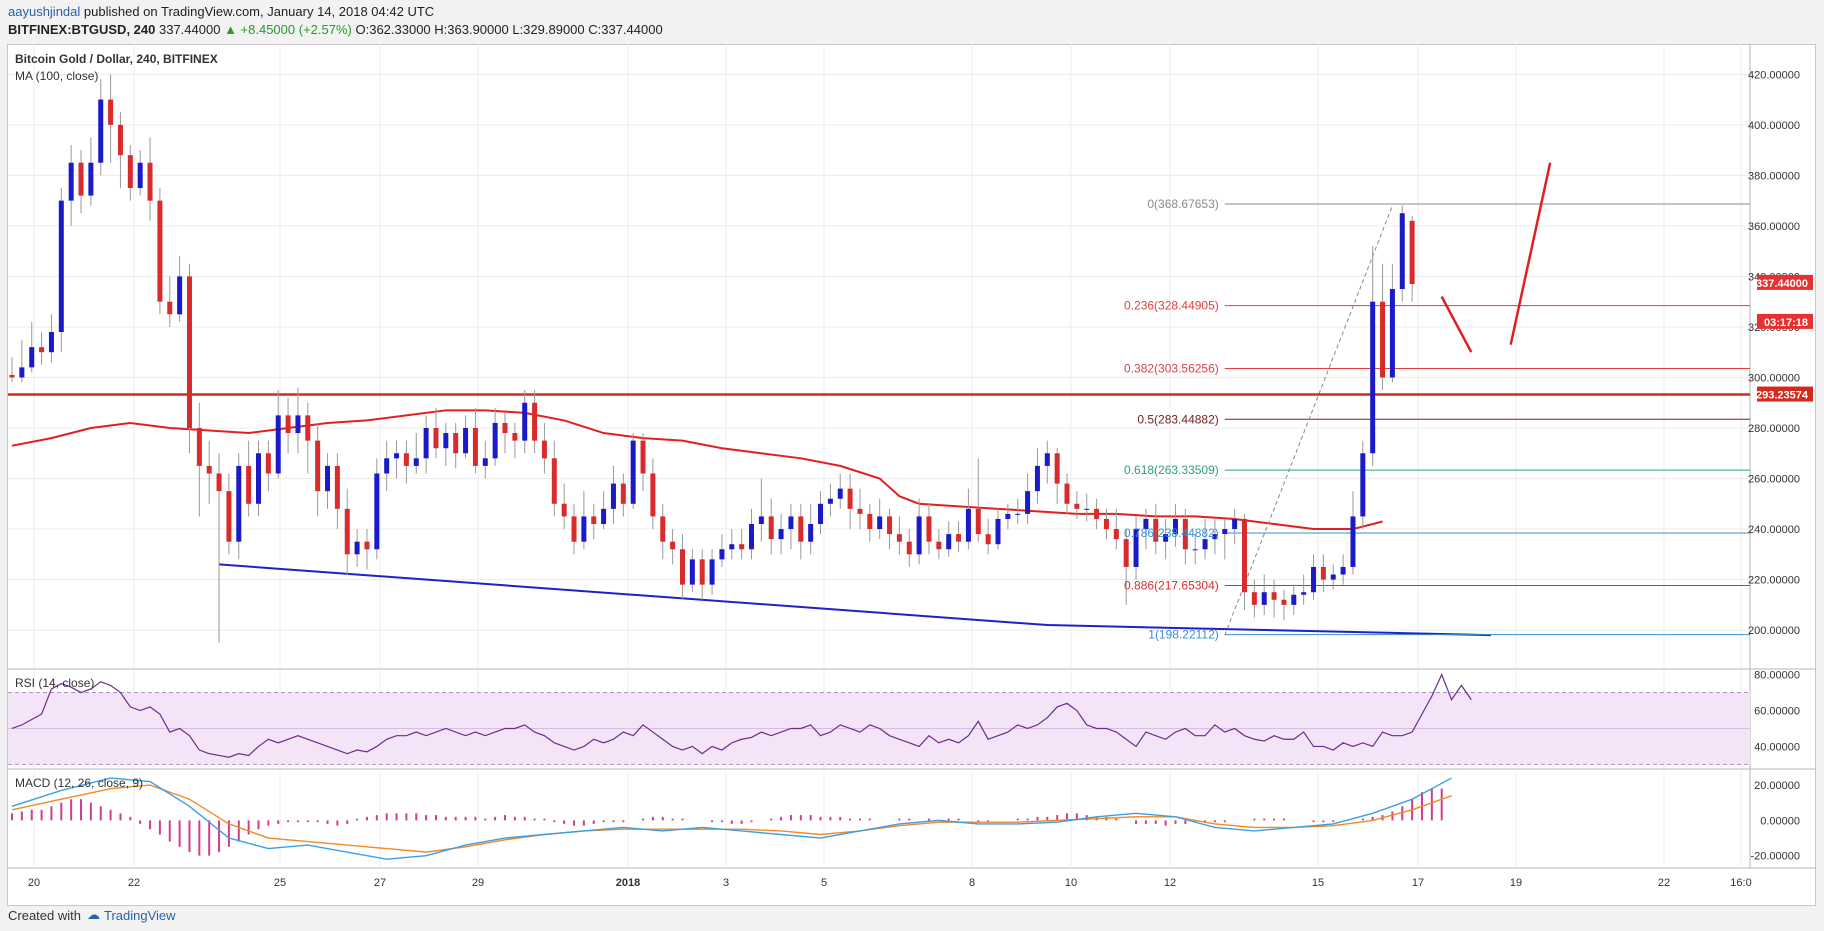 The image size is (1824, 931). Describe the element at coordinates (1777, 786) in the screenshot. I see `macd-tick-label: 20.00000` at that location.